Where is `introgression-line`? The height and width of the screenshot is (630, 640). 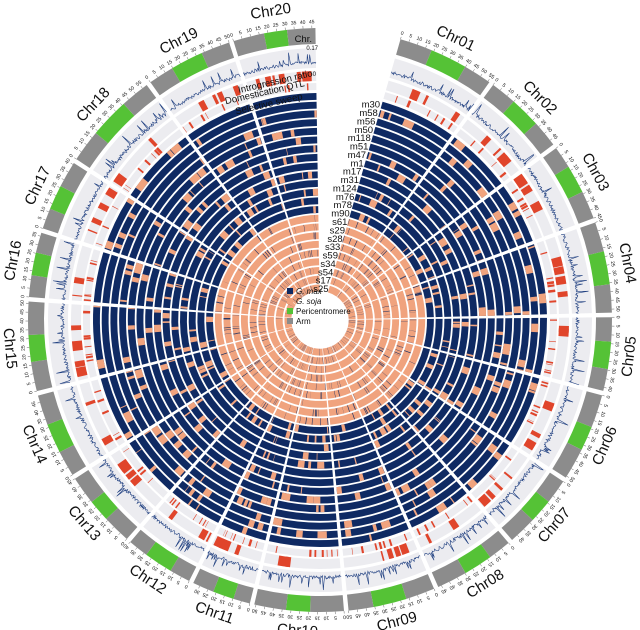
introgression-line is located at coordinates (88, 210).